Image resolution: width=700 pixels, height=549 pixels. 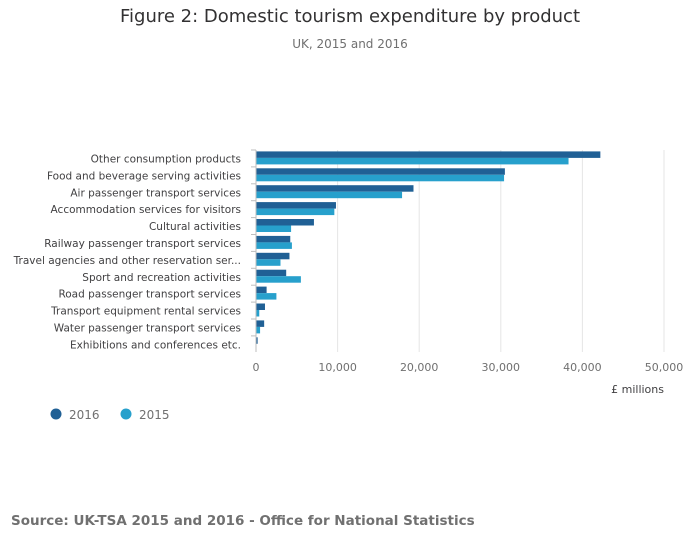 What do you see at coordinates (126, 414) in the screenshot?
I see `legend-marker-2015` at bounding box center [126, 414].